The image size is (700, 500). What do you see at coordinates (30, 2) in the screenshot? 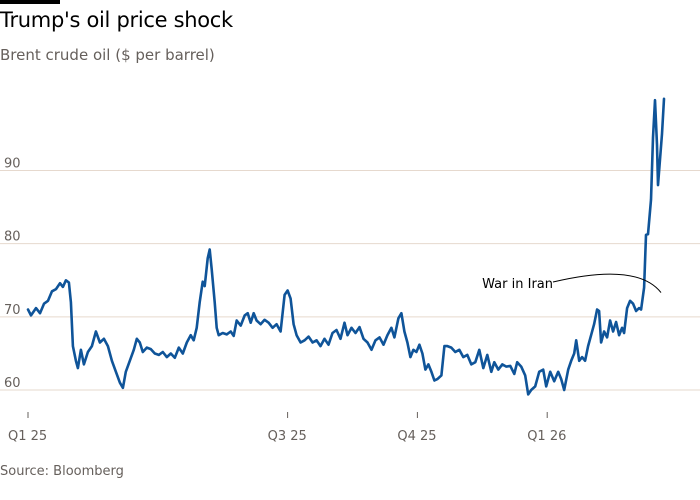
I see `accent-bar` at bounding box center [30, 2].